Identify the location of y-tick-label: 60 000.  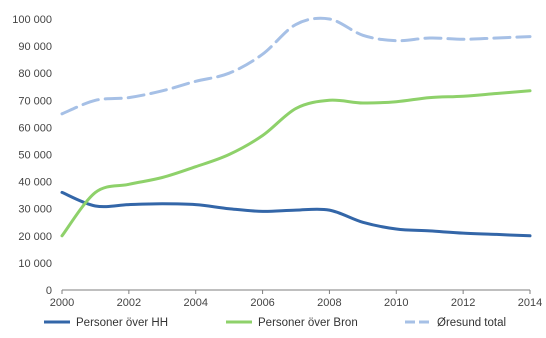
(35, 128).